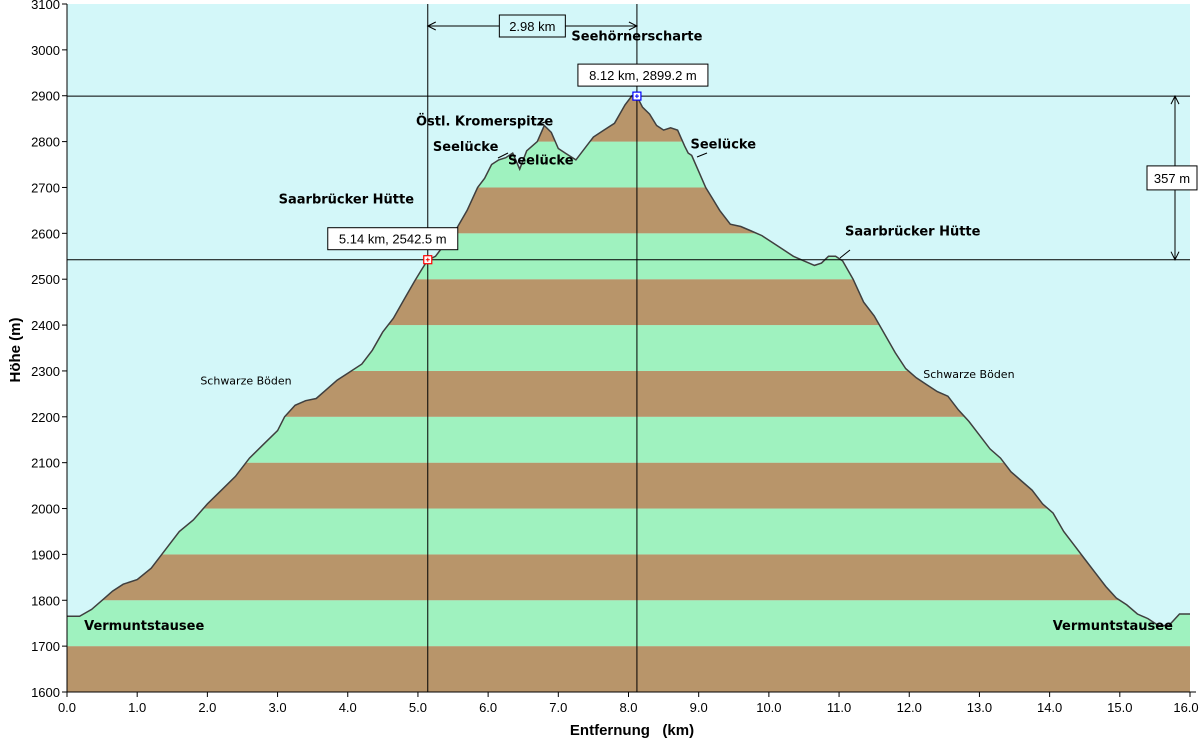  I want to click on place-label: Seehörnerscharte, so click(636, 37).